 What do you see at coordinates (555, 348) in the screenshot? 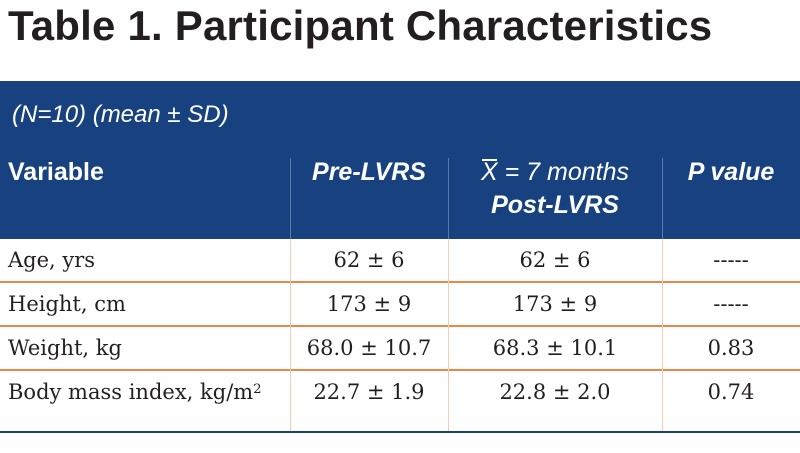
I see `cell-post: 68.3 ± 10.1` at bounding box center [555, 348].